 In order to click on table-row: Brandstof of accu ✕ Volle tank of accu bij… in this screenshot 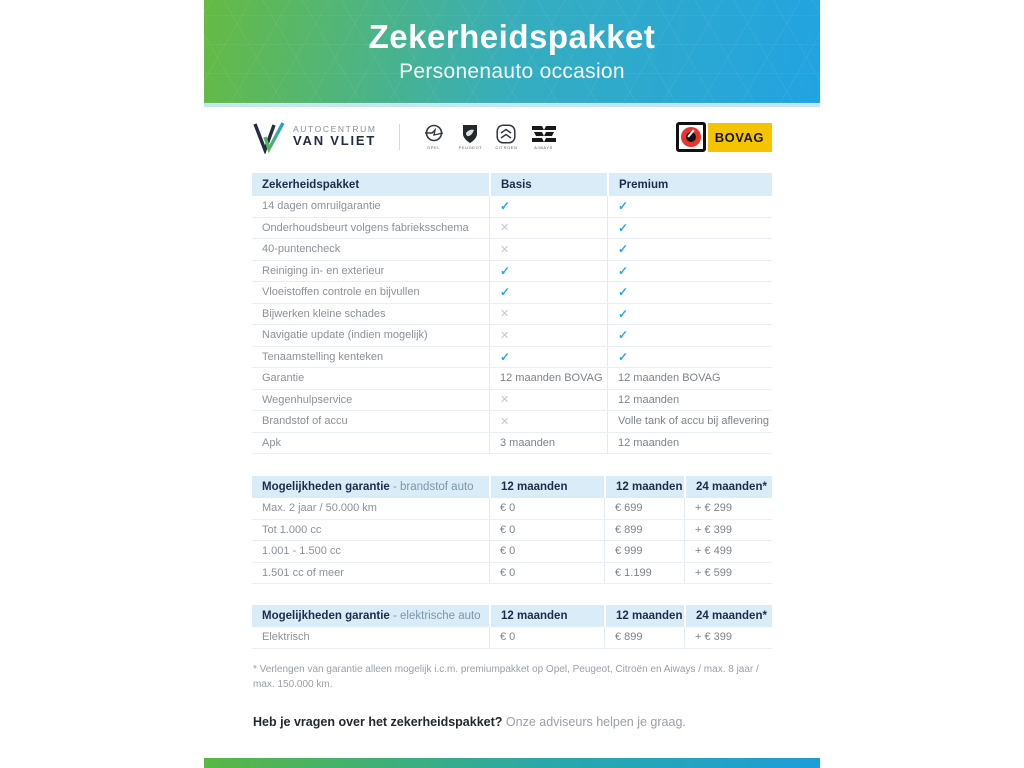, I will do `click(512, 422)`.